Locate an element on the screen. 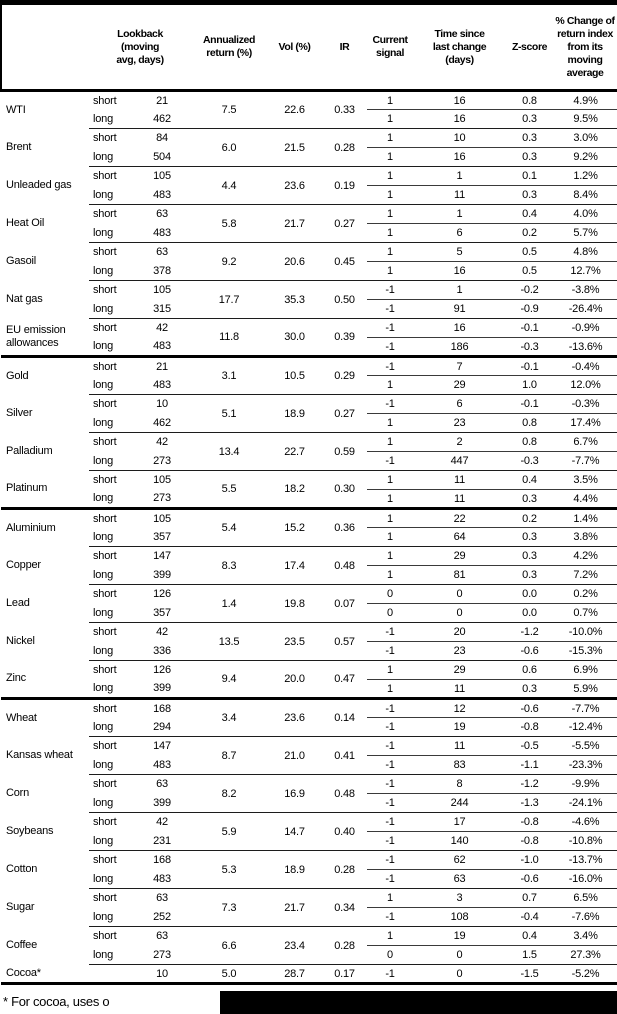 This screenshot has width=617, height=1014. zscore-value: -0.9 is located at coordinates (530, 309).